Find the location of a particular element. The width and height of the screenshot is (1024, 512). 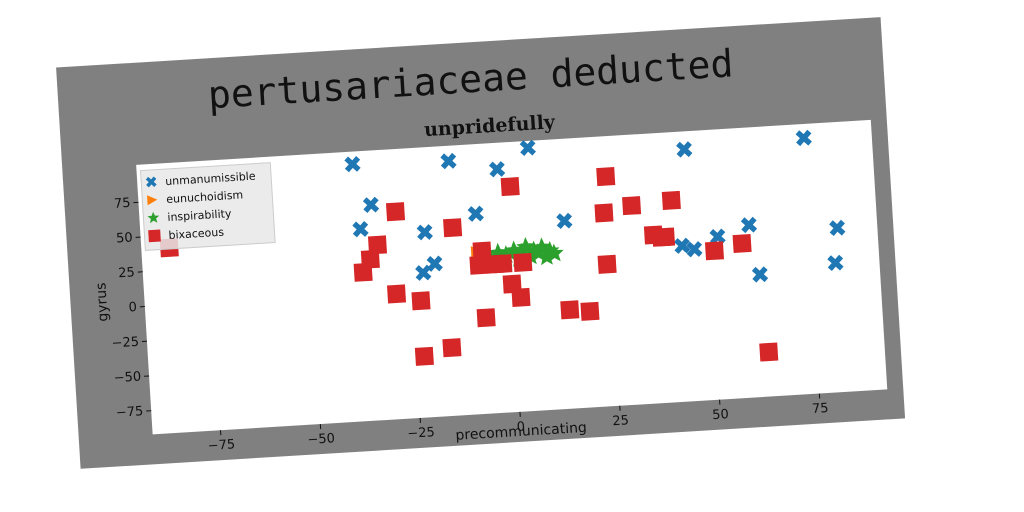

data-point-inspirability is located at coordinates (554, 253).